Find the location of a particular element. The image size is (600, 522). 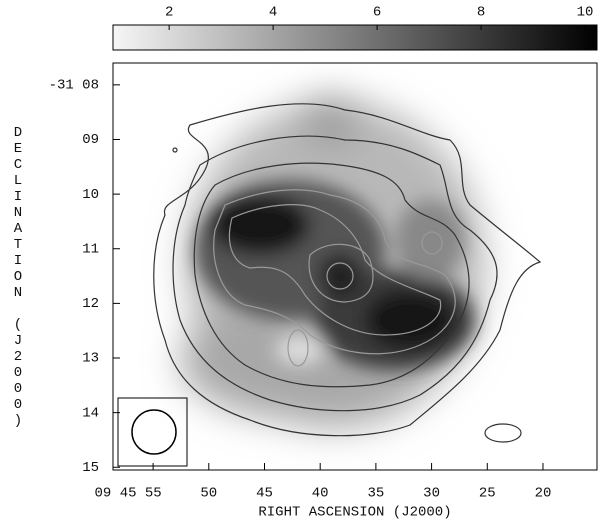

x-tick-label: 20 is located at coordinates (543, 494).